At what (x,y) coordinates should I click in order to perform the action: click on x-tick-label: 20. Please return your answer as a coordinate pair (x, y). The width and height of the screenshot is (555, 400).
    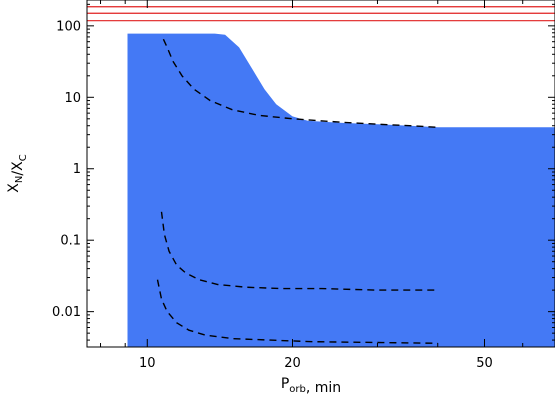
    Looking at the image, I should click on (292, 363).